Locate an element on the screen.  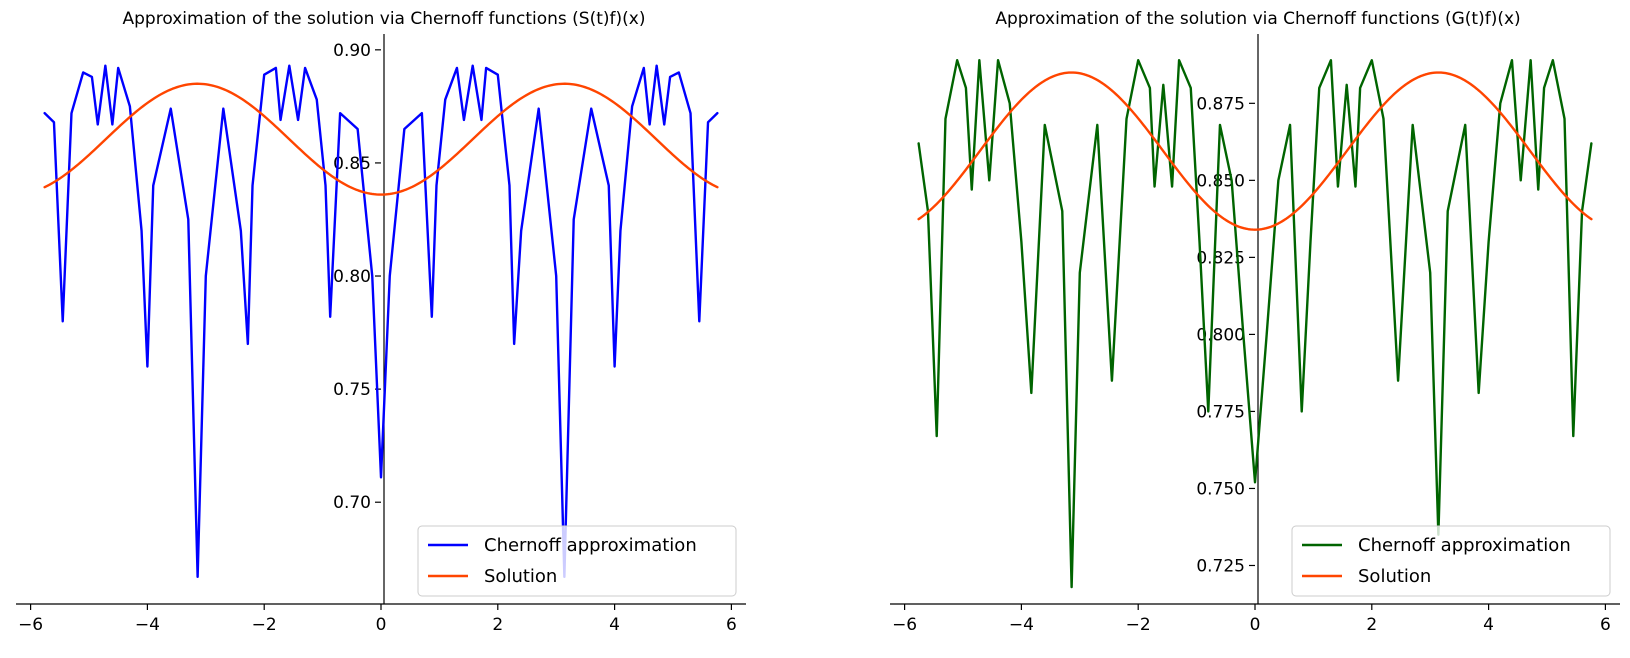
chart-left-ytick-label-4: 0.90 is located at coordinates (352, 51).